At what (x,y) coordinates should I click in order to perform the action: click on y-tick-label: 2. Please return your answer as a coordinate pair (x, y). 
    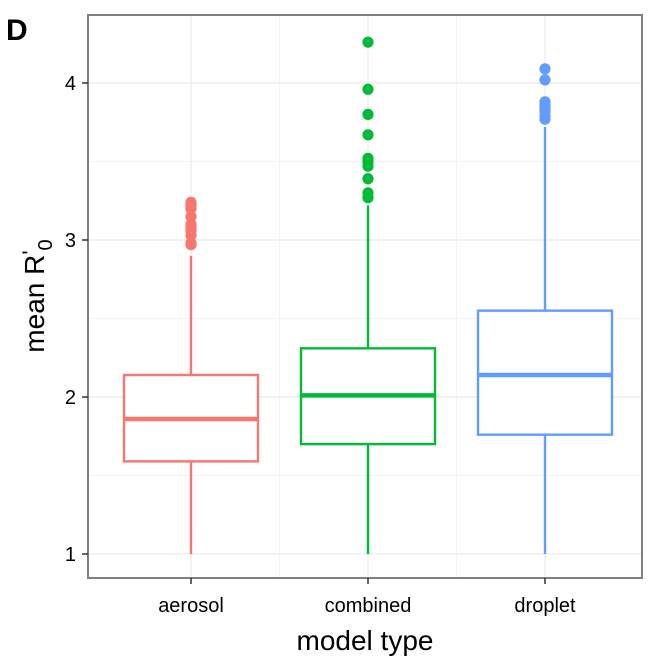
    Looking at the image, I should click on (70, 398).